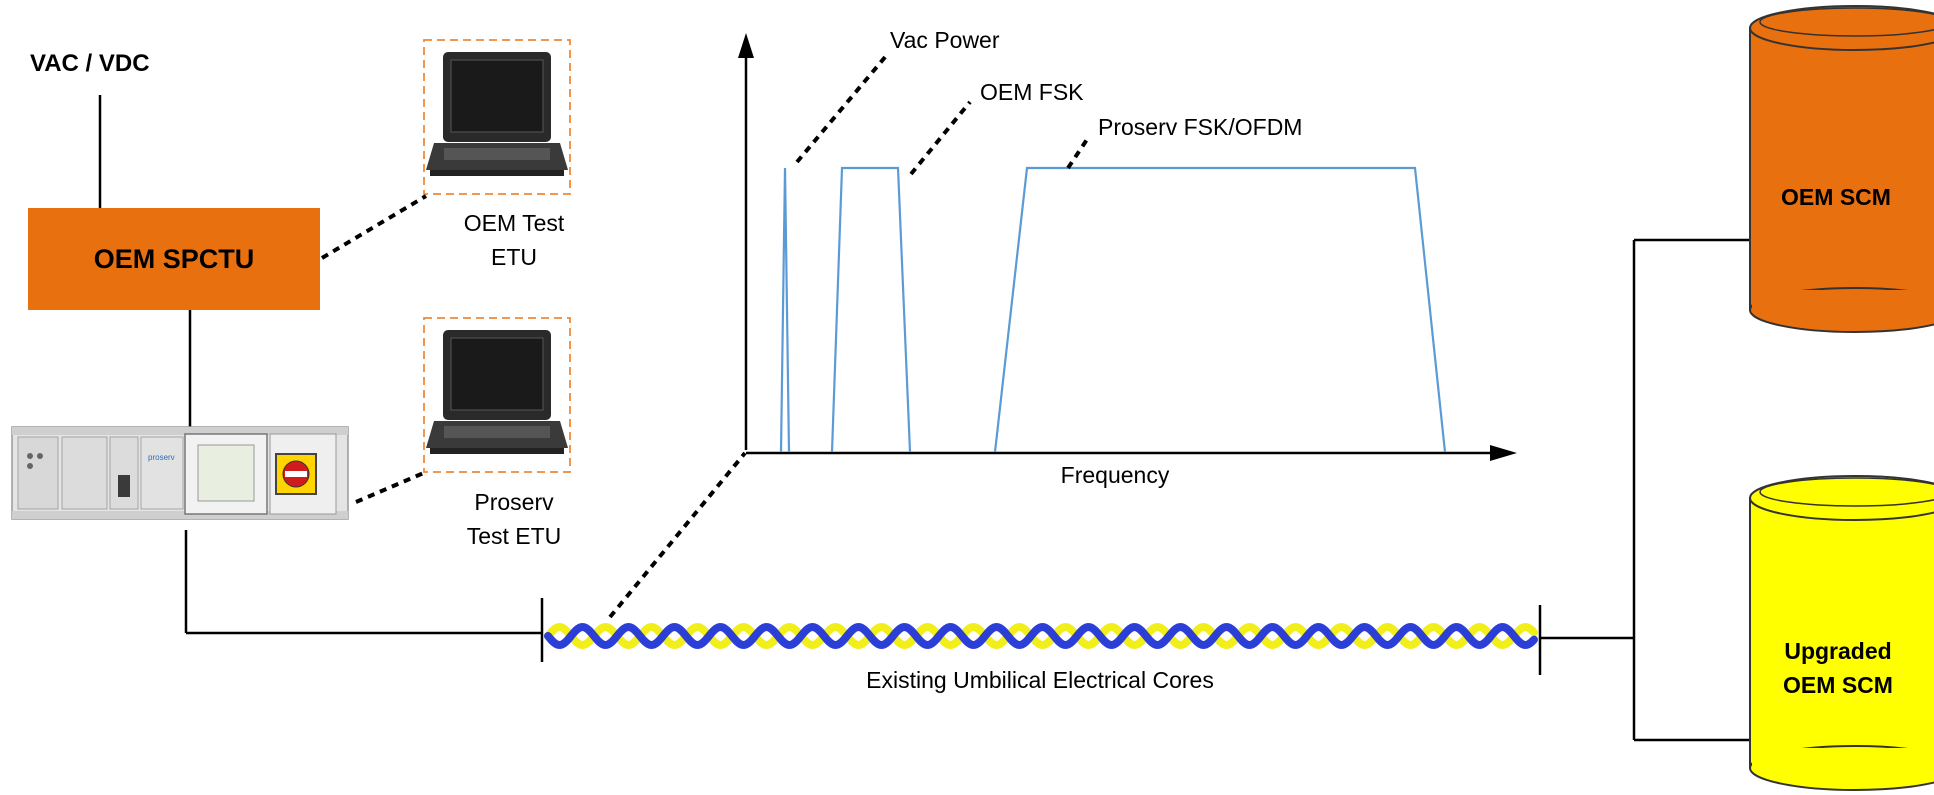 The height and width of the screenshot is (795, 1934). What do you see at coordinates (514, 536) in the screenshot?
I see `laptop-proserv-label-2: Test ETU` at bounding box center [514, 536].